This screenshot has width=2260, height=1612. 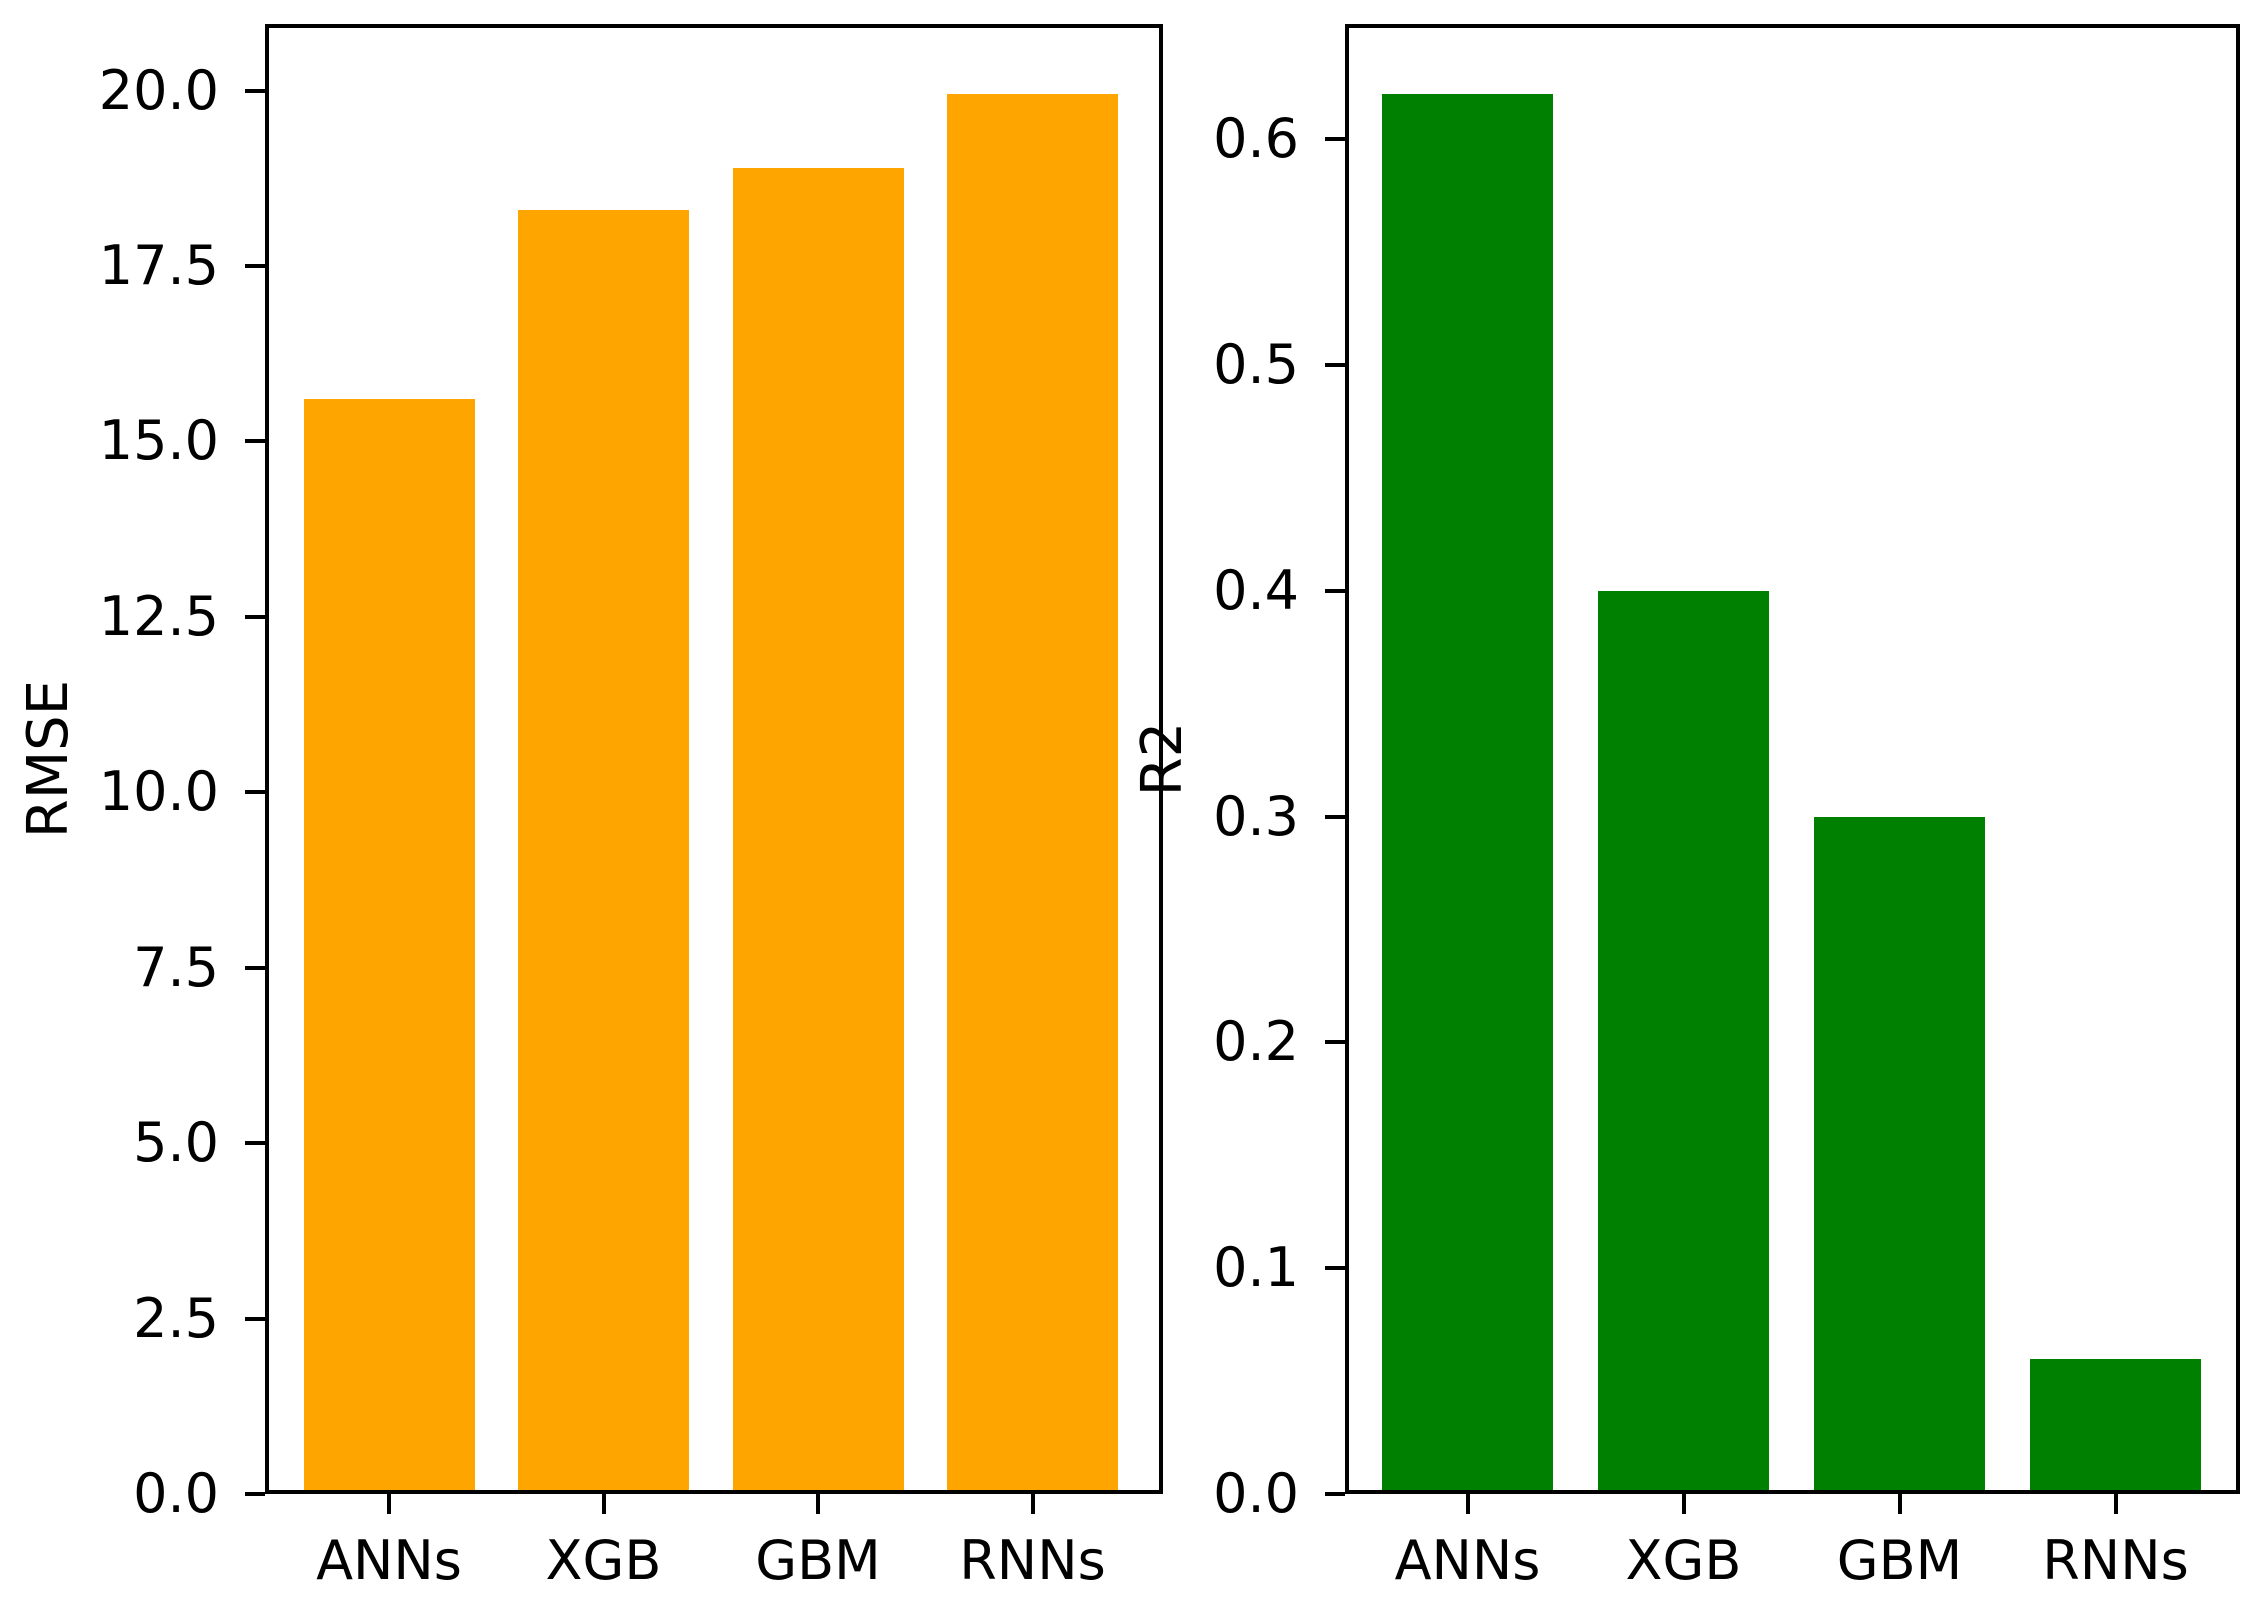 What do you see at coordinates (158, 792) in the screenshot?
I see `y-tick-label: 10.0` at bounding box center [158, 792].